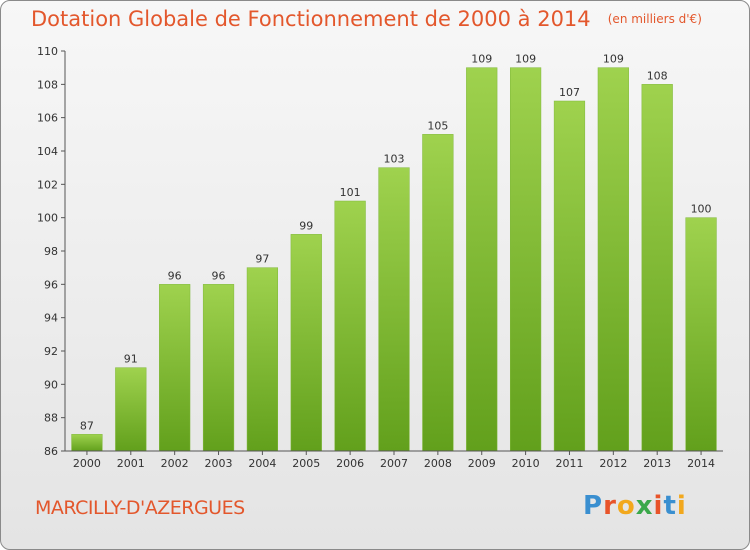 The width and height of the screenshot is (750, 550). What do you see at coordinates (525, 259) in the screenshot?
I see `bar-2010` at bounding box center [525, 259].